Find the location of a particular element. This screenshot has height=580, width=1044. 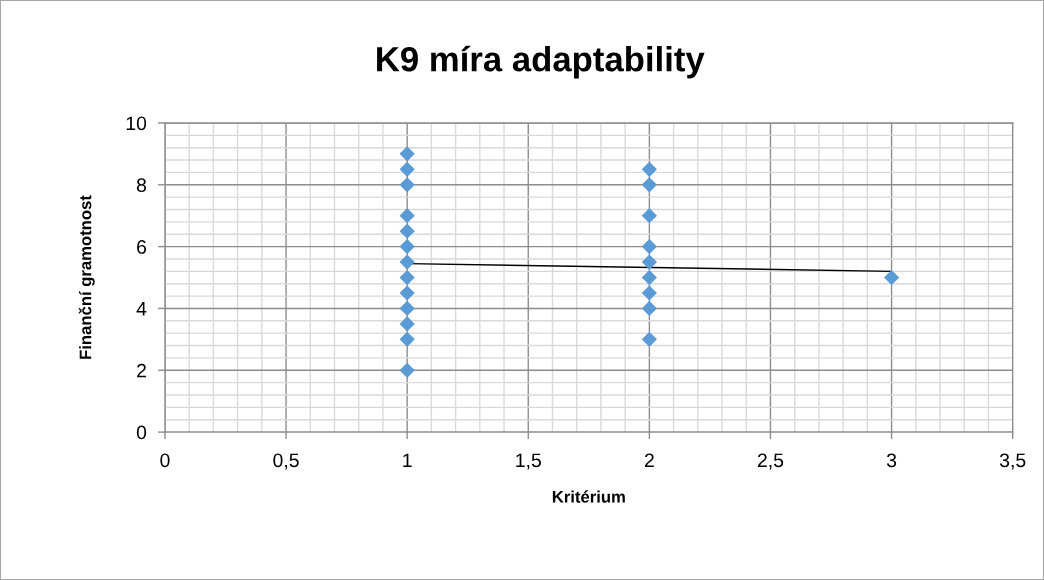

x-tick-label: 3 is located at coordinates (891, 460).